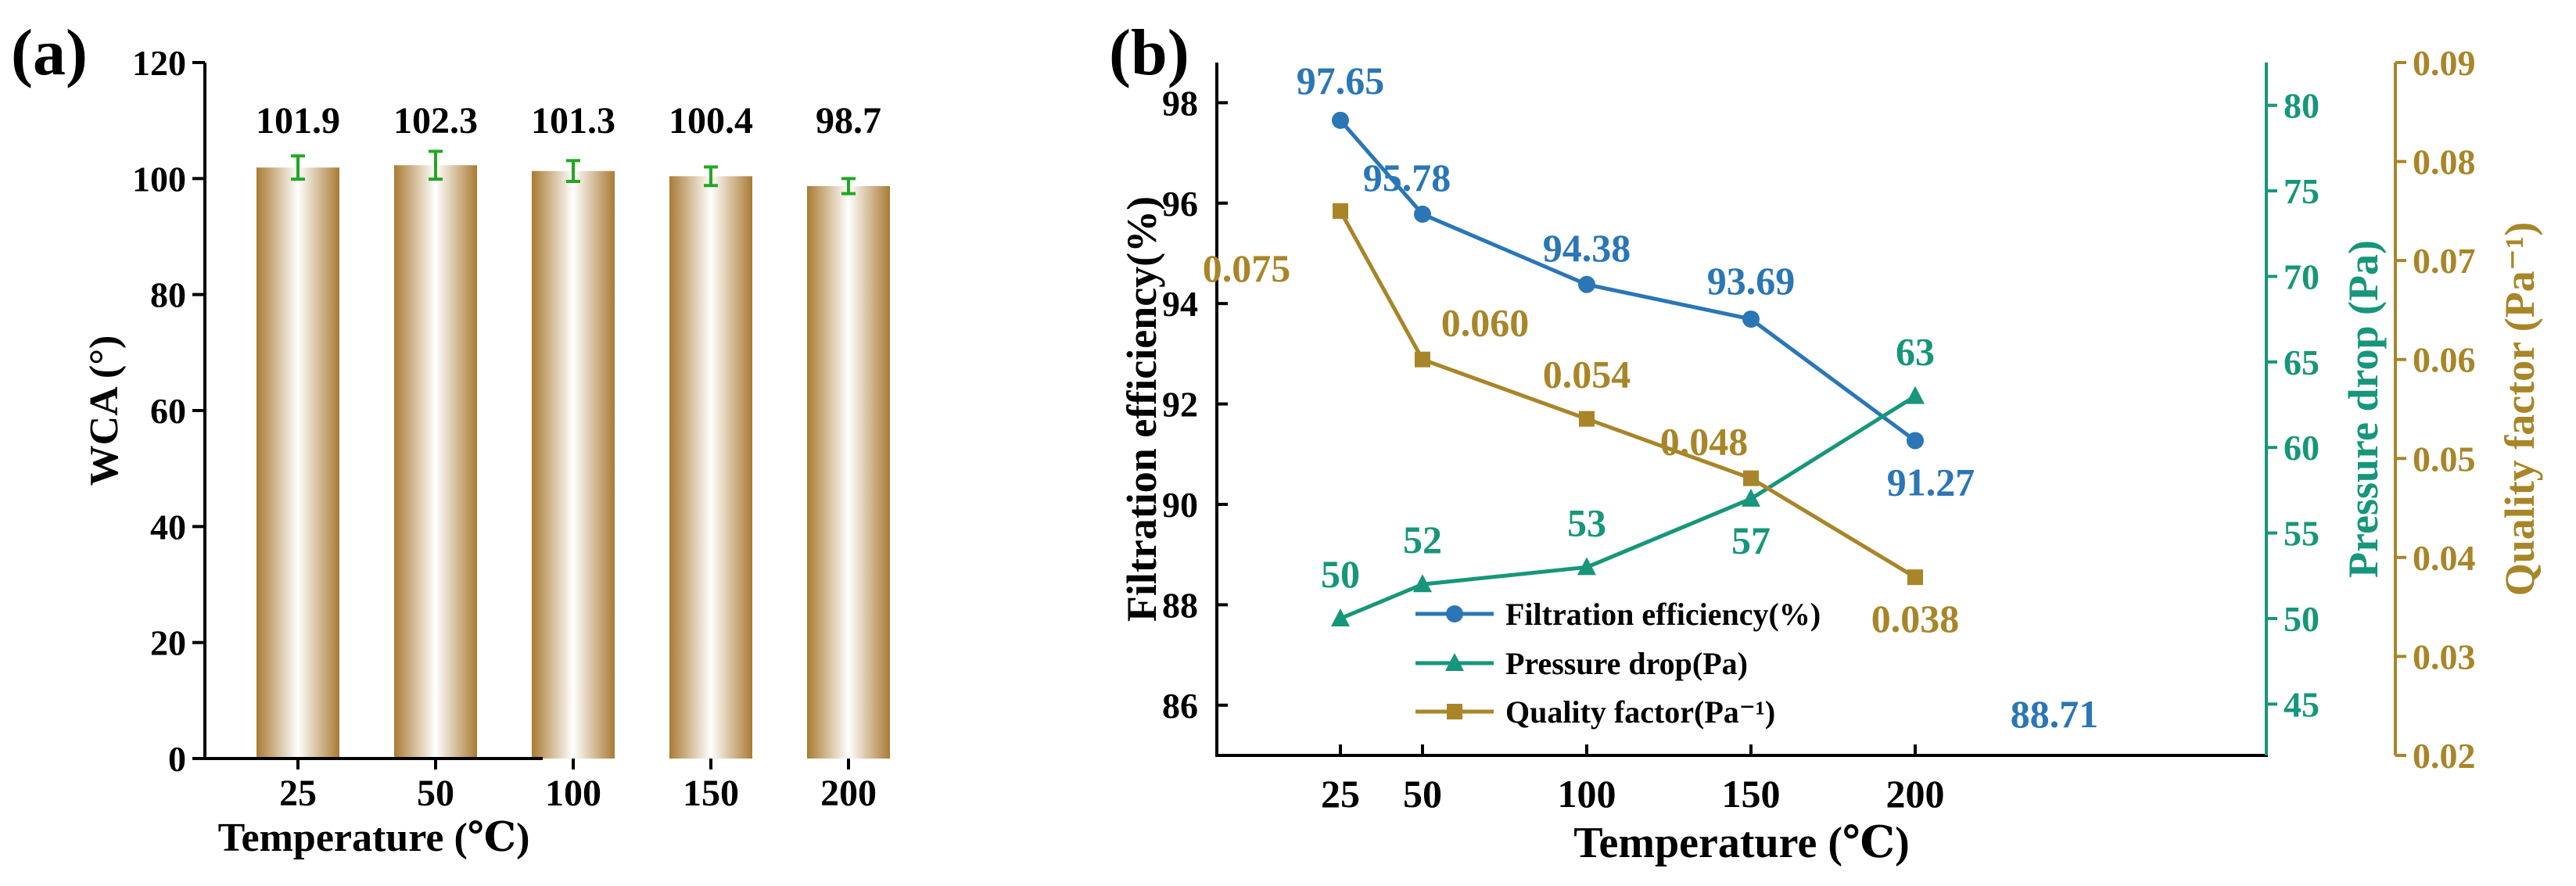  Describe the element at coordinates (2363, 409) in the screenshot. I see `pressure-y-axis-title: Pressure drop (Pa)` at that location.